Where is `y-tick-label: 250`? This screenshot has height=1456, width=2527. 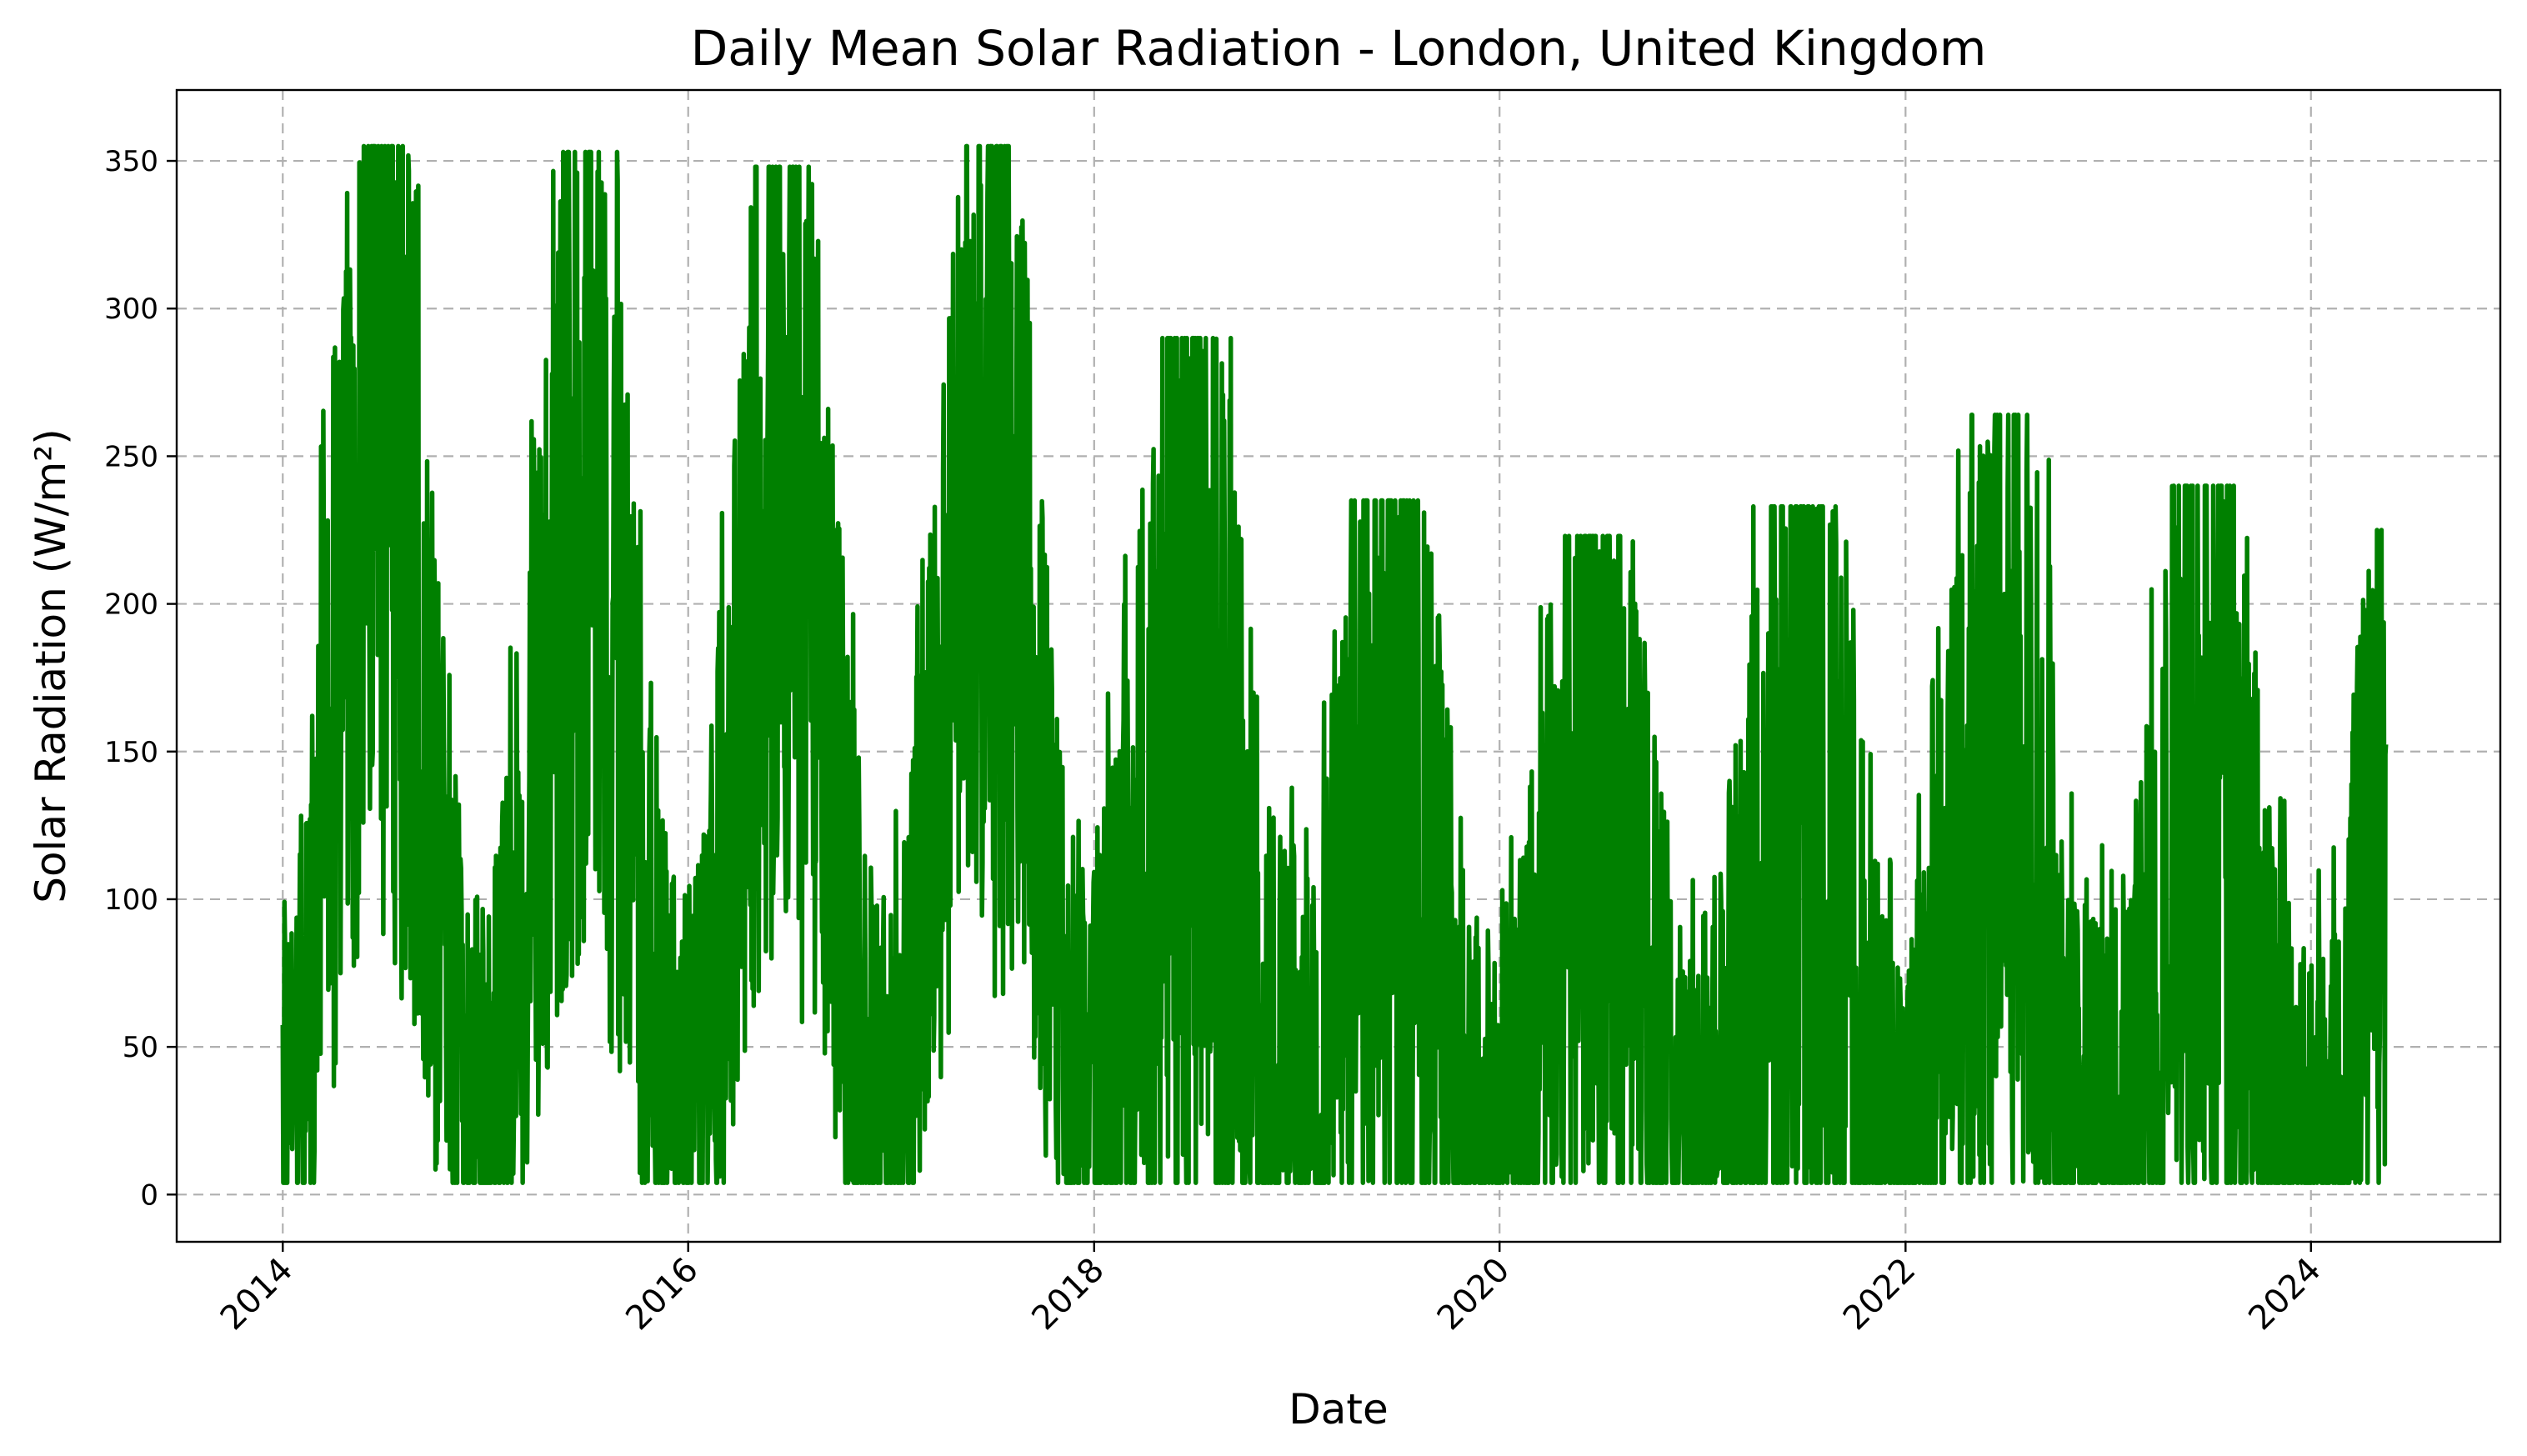
y-tick-label: 250 is located at coordinates (131, 456).